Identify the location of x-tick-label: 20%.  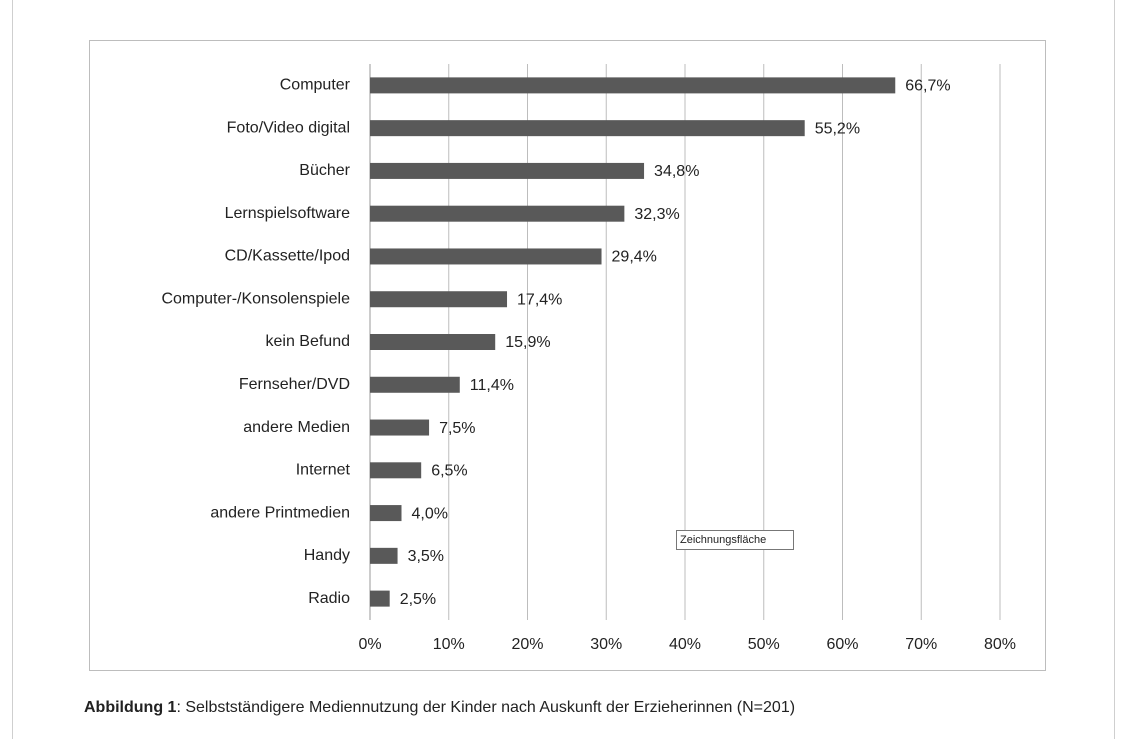
(527, 644).